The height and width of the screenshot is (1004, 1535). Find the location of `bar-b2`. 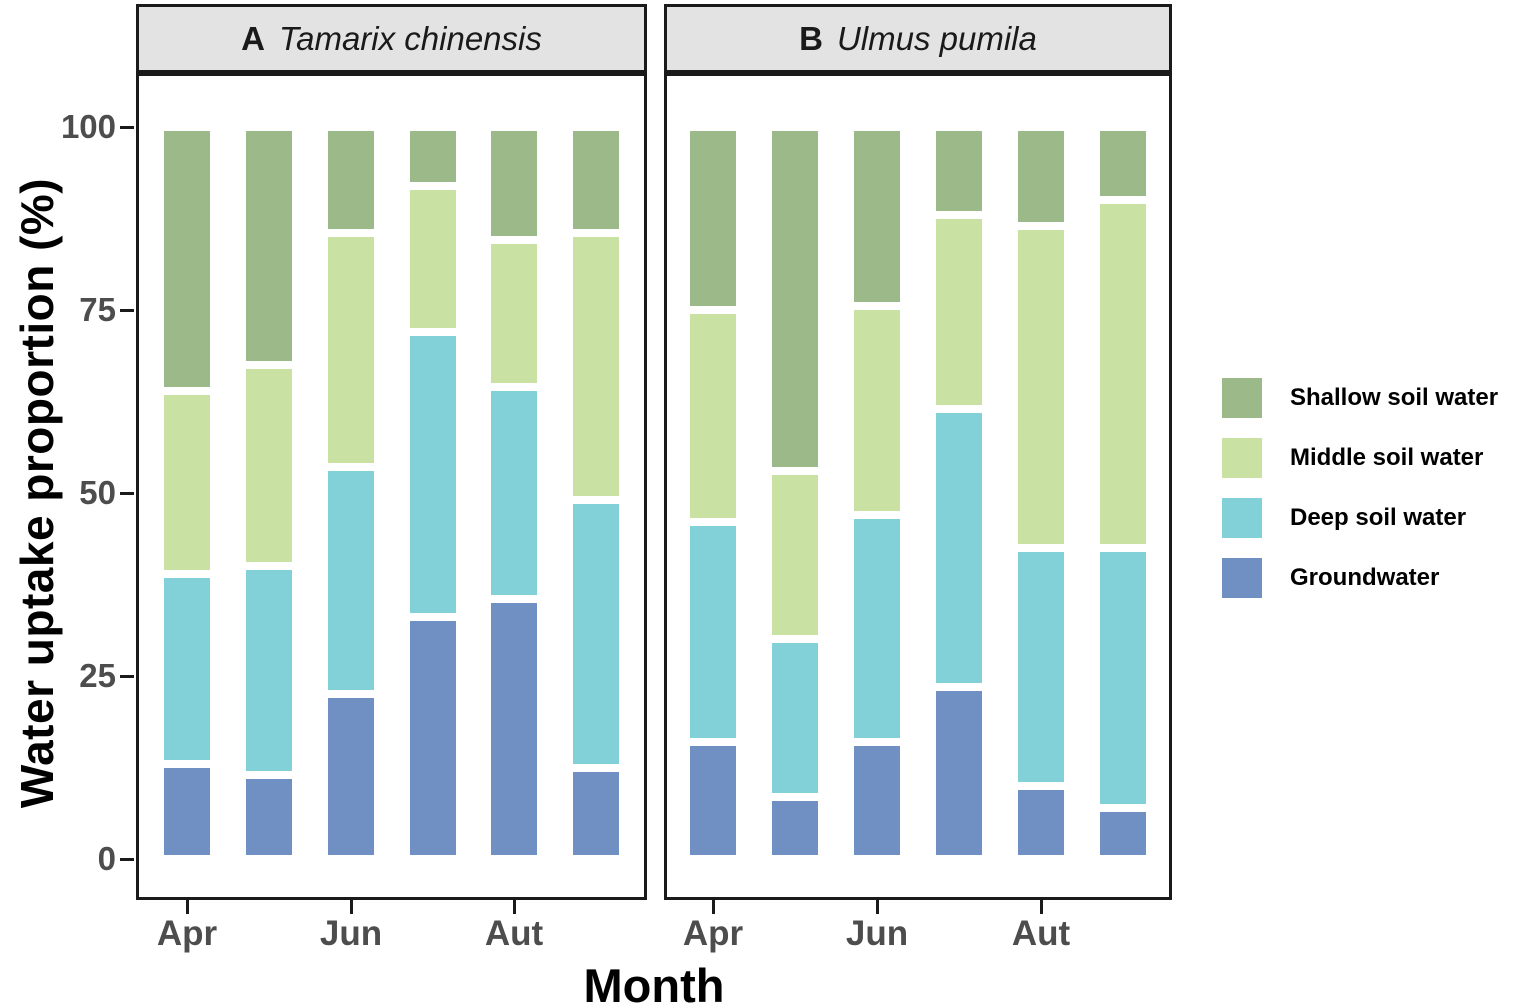

bar-b2 is located at coordinates (795, 493).